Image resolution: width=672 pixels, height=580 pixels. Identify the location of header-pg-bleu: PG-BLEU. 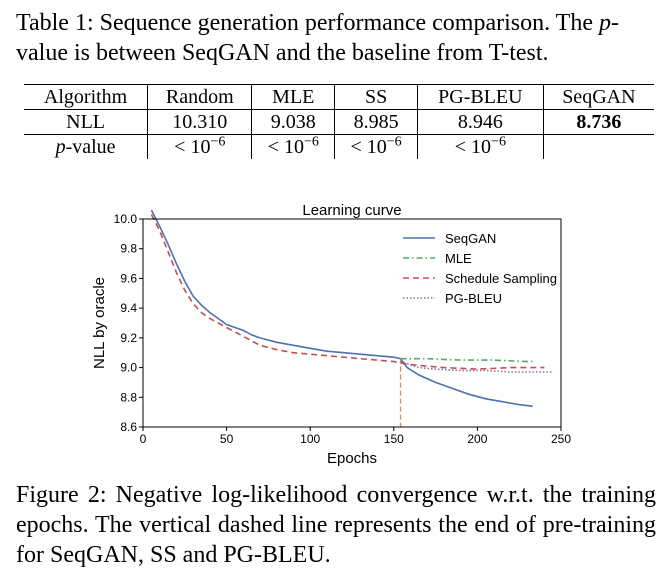
(480, 97).